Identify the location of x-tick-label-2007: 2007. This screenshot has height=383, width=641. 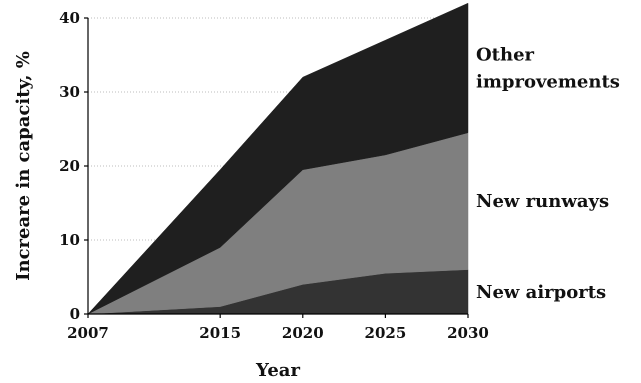
(88, 333).